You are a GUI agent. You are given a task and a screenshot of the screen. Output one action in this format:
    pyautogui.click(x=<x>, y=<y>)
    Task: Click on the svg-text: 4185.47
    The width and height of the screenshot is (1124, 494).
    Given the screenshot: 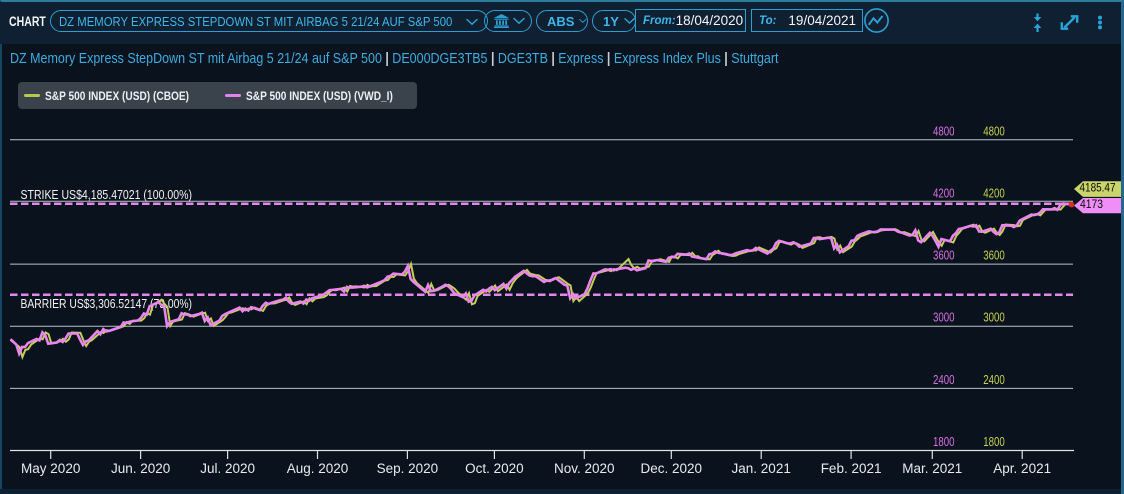 What is the action you would take?
    pyautogui.click(x=1098, y=188)
    